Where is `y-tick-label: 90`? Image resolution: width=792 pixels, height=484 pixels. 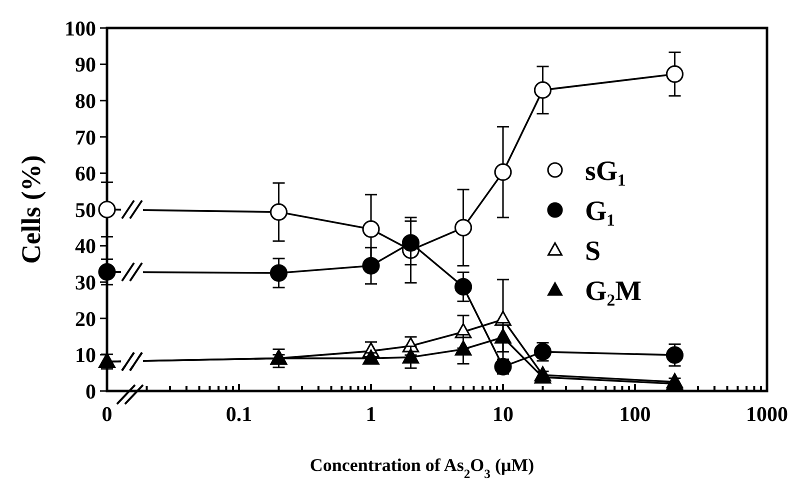 y-tick-label: 90 is located at coordinates (85, 64).